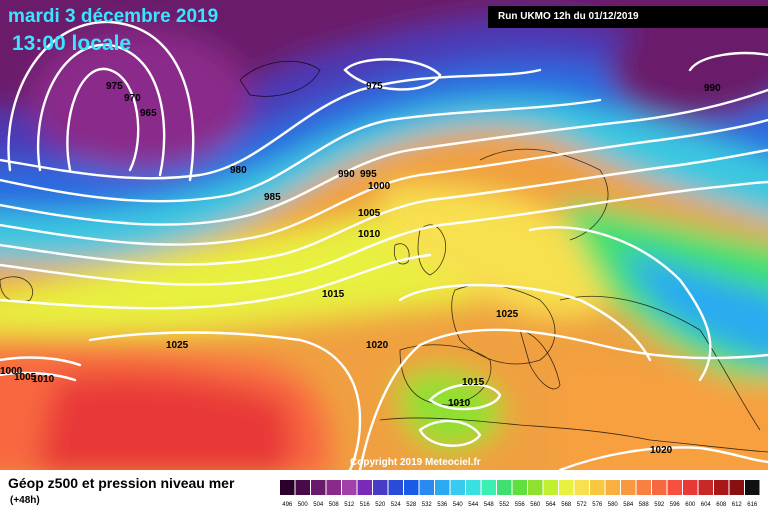 This screenshot has height=512, width=768. Describe the element at coordinates (411, 505) in the screenshot. I see `scale-value: 528` at that location.